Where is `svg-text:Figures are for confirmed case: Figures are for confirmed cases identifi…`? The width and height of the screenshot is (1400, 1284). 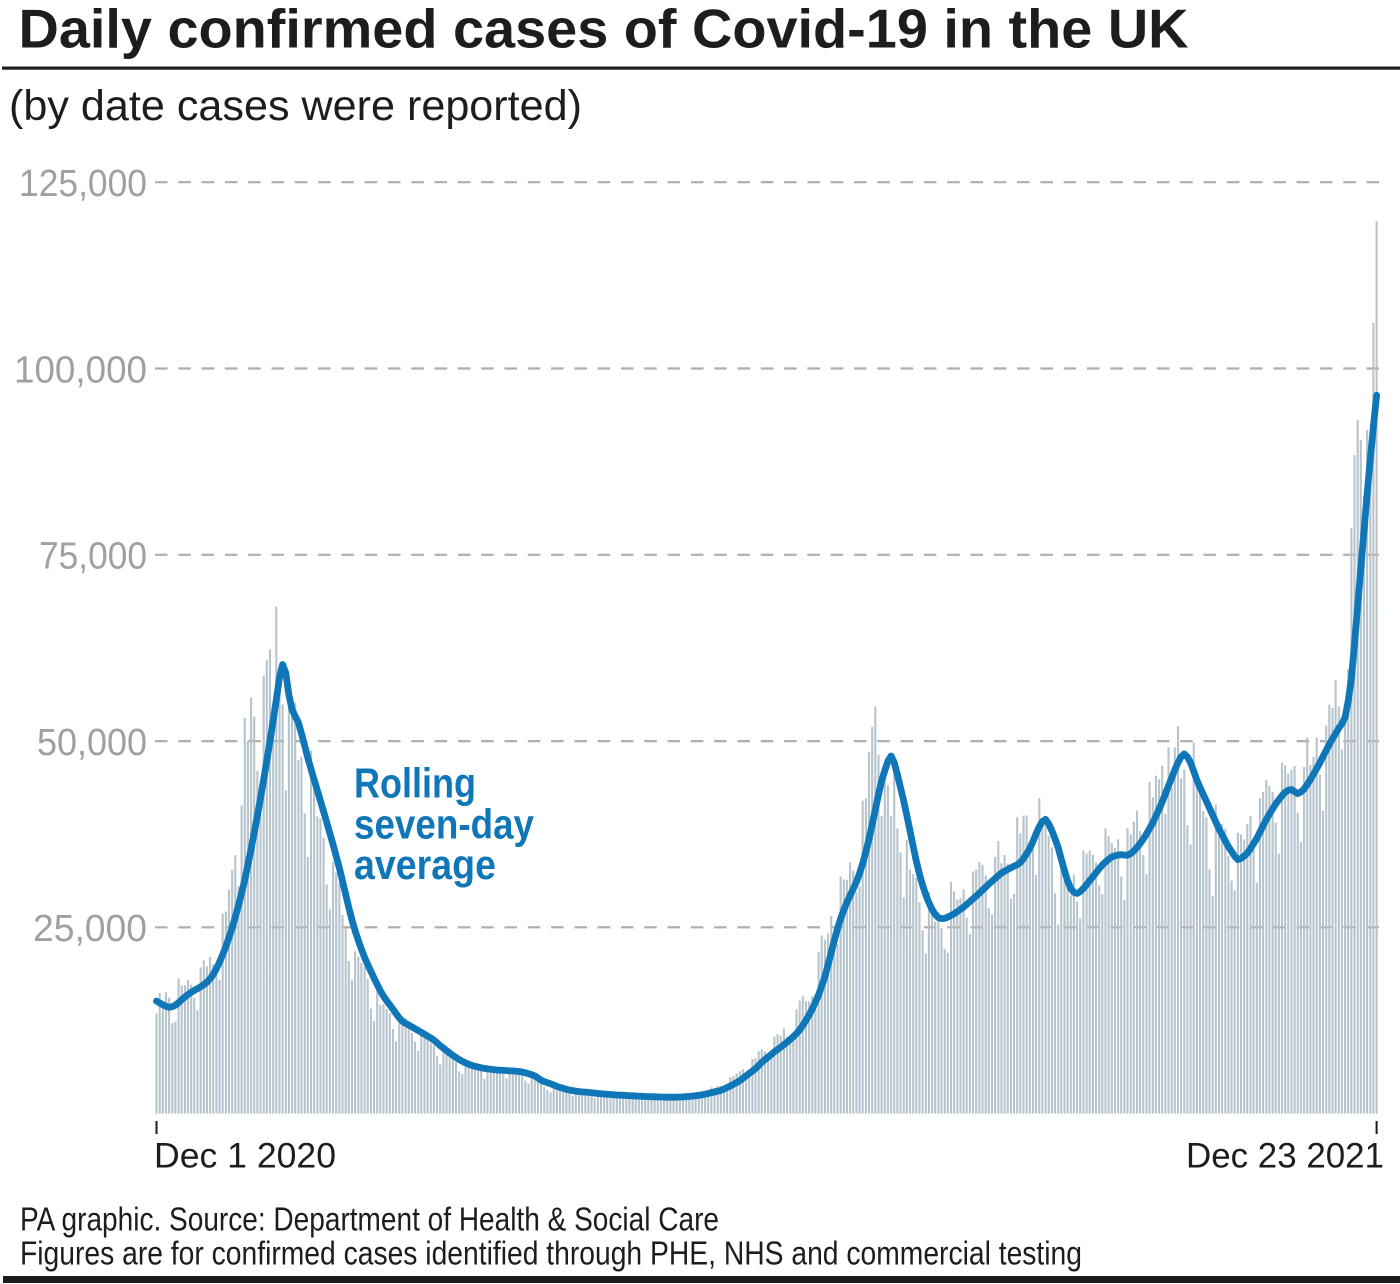 svg-text:Figures are for confirmed case: Figures are for confirmed cases identifi… is located at coordinates (551, 1253).